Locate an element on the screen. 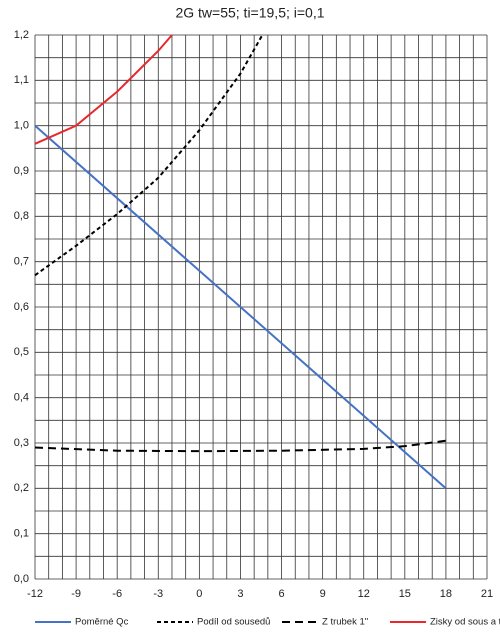  y-tick-label: 0,4 is located at coordinates (21, 398).